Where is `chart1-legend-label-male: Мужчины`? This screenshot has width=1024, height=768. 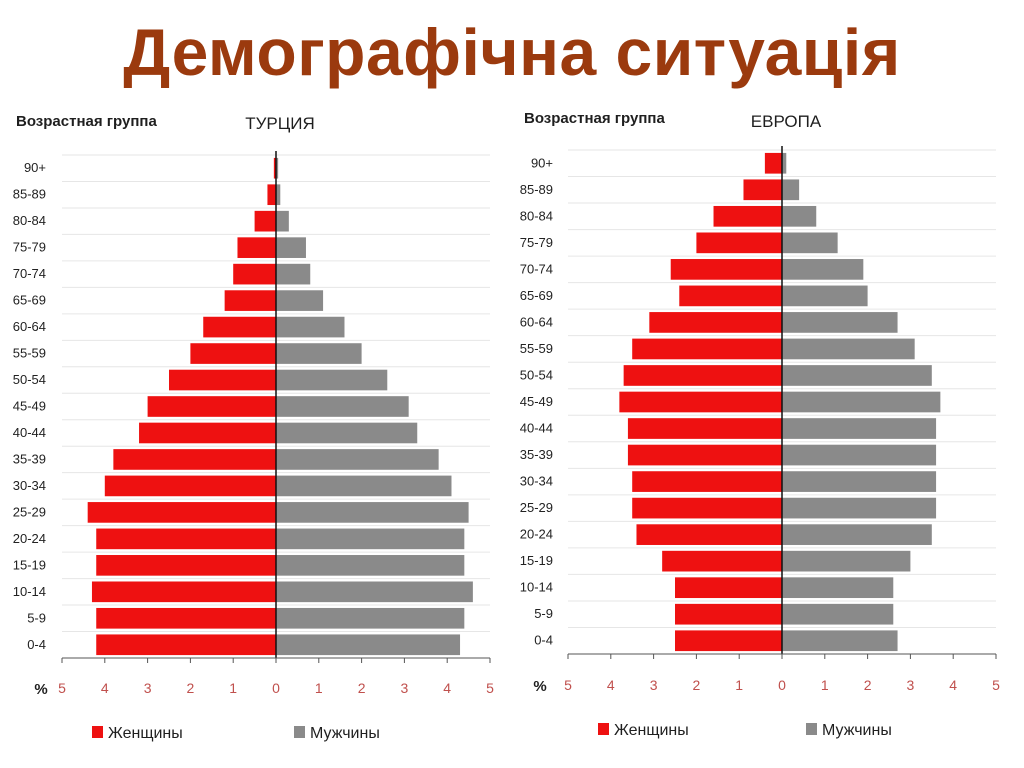
chart1-legend-label-male: Мужчины is located at coordinates (345, 733).